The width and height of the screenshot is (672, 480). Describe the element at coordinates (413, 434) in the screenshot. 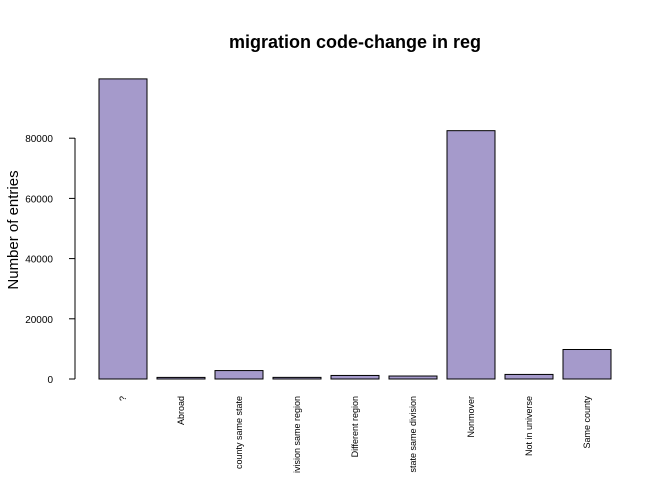

I see `x-tick-label: state same division` at that location.